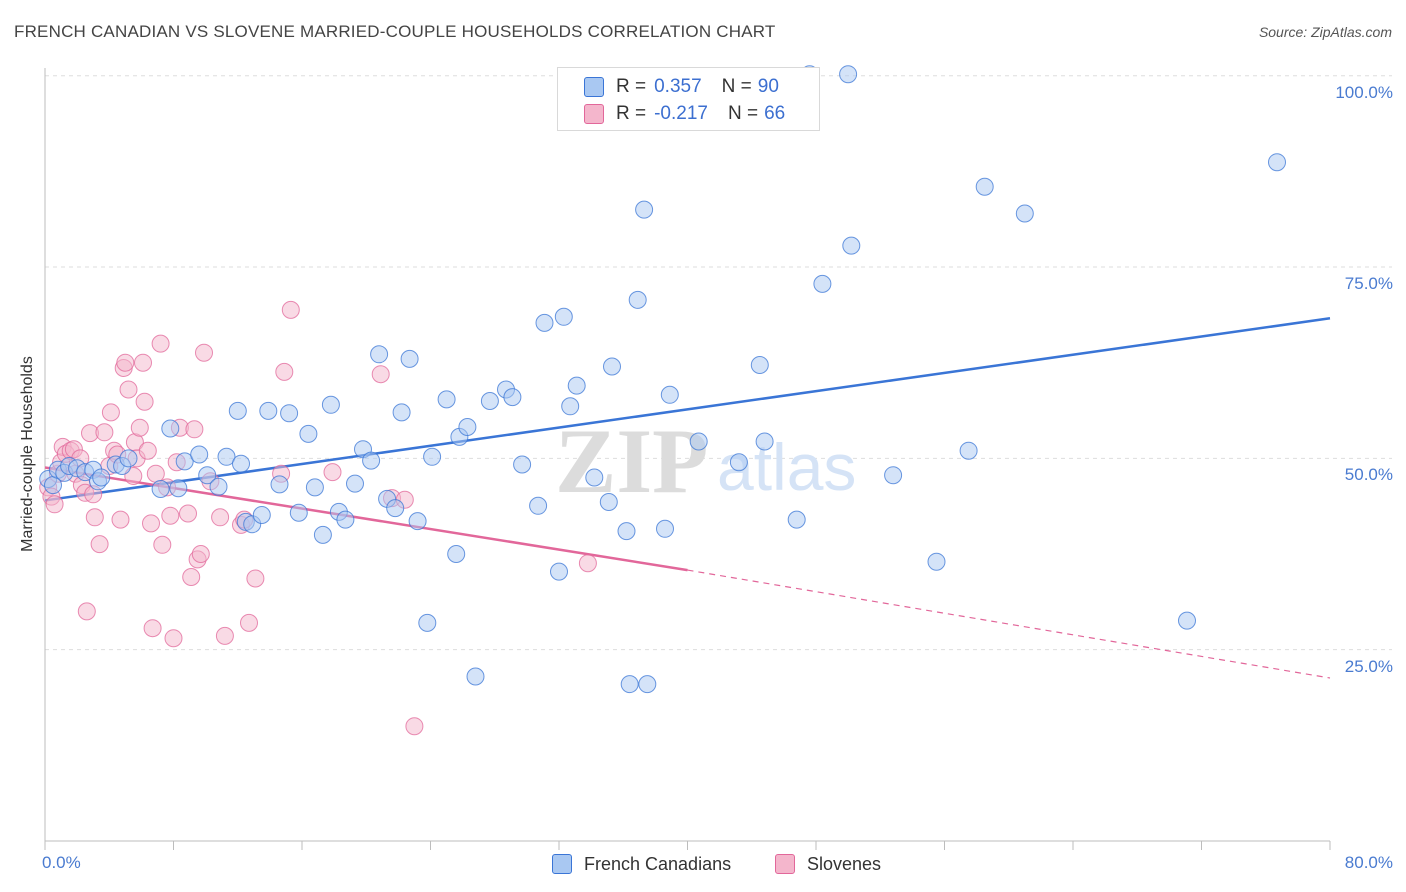 The height and width of the screenshot is (892, 1406). I want to click on watermark: ZIP atlas, so click(705, 461).